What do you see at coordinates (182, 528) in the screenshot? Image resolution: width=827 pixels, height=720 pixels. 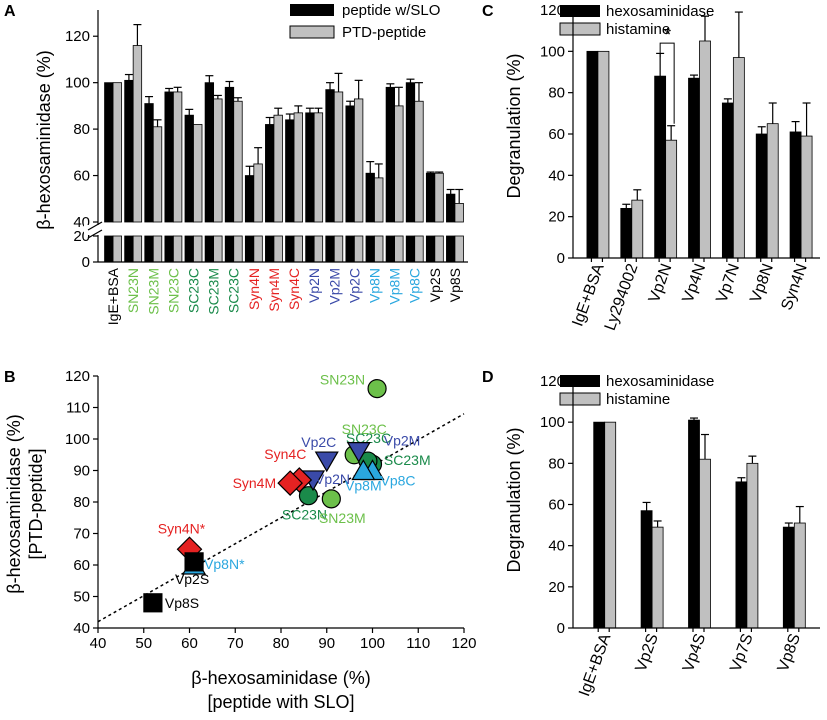 I see `point-label: Syn4N*` at bounding box center [182, 528].